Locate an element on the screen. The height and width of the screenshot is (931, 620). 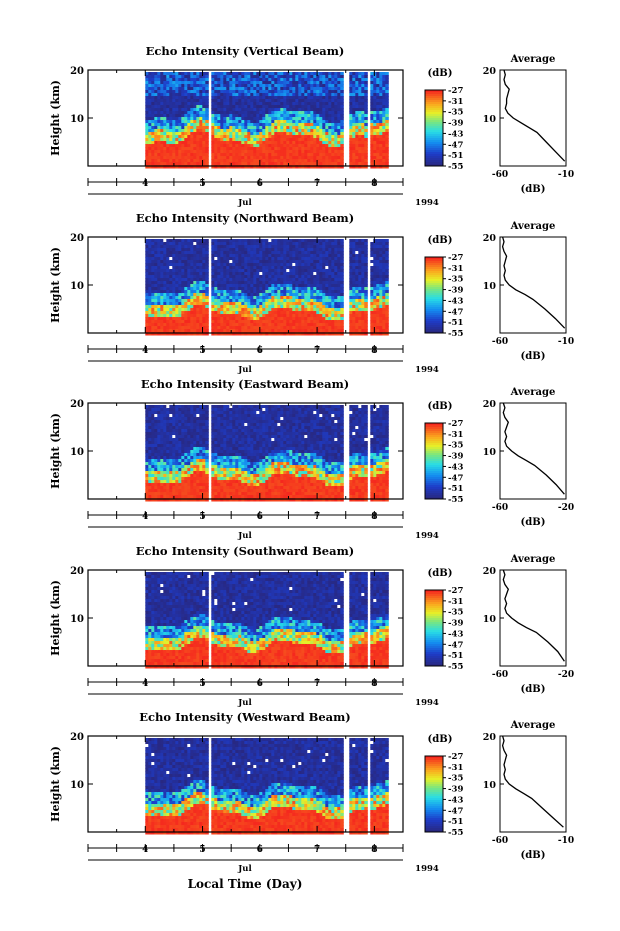
colorbar-tick-label: -27 is located at coordinates (455, 91).